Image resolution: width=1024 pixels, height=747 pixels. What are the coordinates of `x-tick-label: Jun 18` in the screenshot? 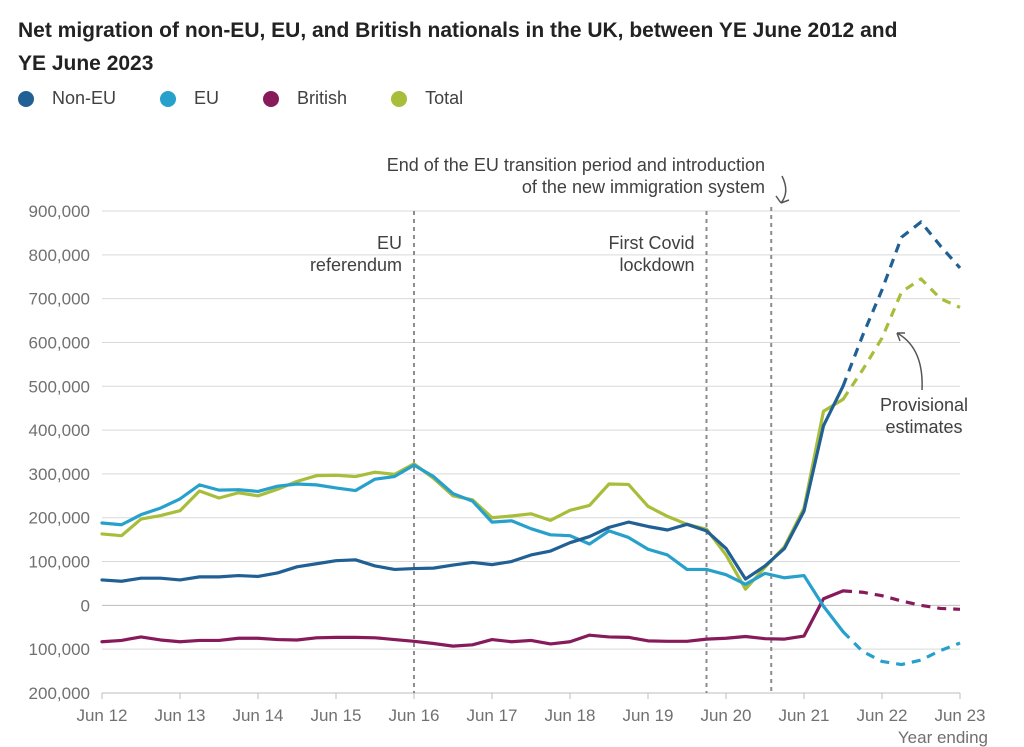 It's located at (569, 715).